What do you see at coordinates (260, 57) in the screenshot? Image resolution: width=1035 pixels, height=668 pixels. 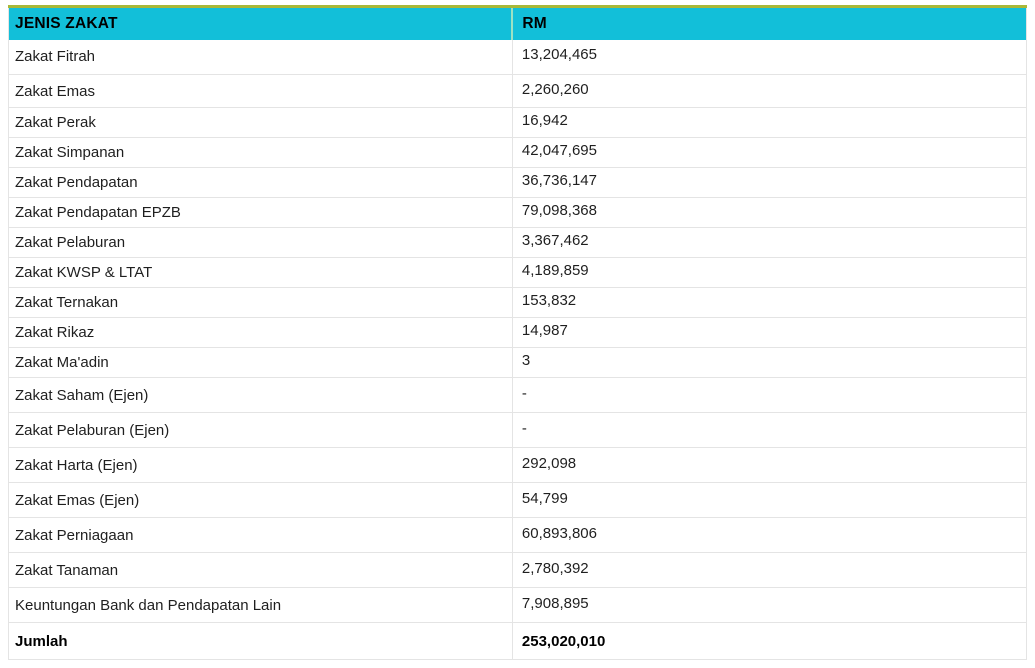 I see `row-label: Zakat Fitrah` at bounding box center [260, 57].